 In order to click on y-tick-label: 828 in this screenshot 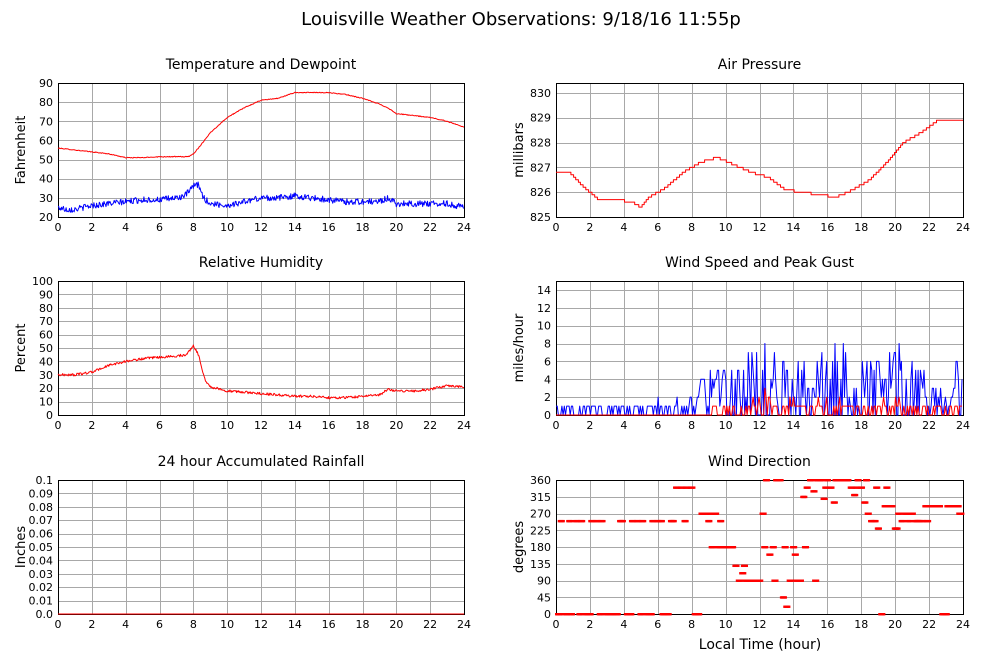, I will do `click(540, 143)`.